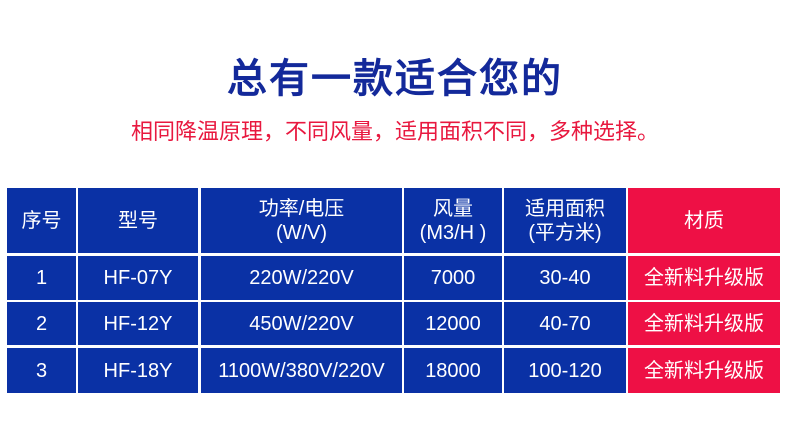 Image resolution: width=790 pixels, height=422 pixels. I want to click on header-power: 功率/电压 (W/V), so click(301, 220).